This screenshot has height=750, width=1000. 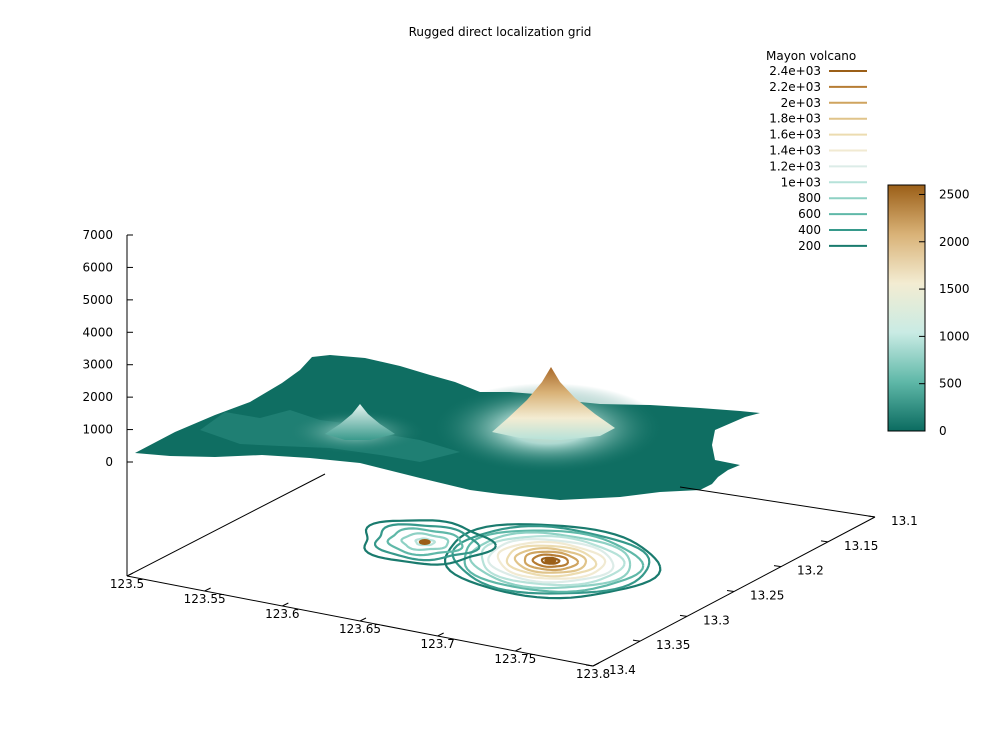 I want to click on z-tick-label: 5000, so click(x=97, y=300).